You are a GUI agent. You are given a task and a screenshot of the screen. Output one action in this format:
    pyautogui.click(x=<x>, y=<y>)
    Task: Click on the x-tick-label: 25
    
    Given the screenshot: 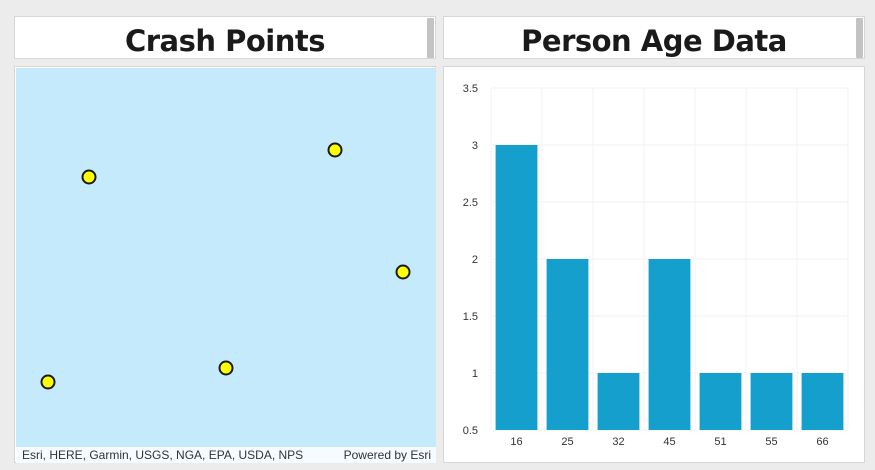 What is the action you would take?
    pyautogui.click(x=567, y=442)
    